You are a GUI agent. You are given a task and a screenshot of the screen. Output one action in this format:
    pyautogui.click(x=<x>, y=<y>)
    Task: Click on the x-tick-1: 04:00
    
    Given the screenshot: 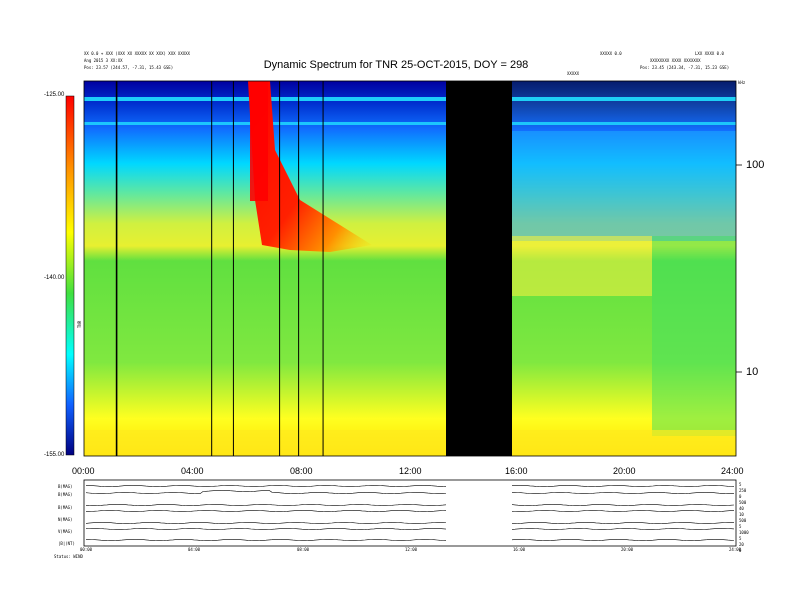 What is the action you would take?
    pyautogui.click(x=192, y=471)
    